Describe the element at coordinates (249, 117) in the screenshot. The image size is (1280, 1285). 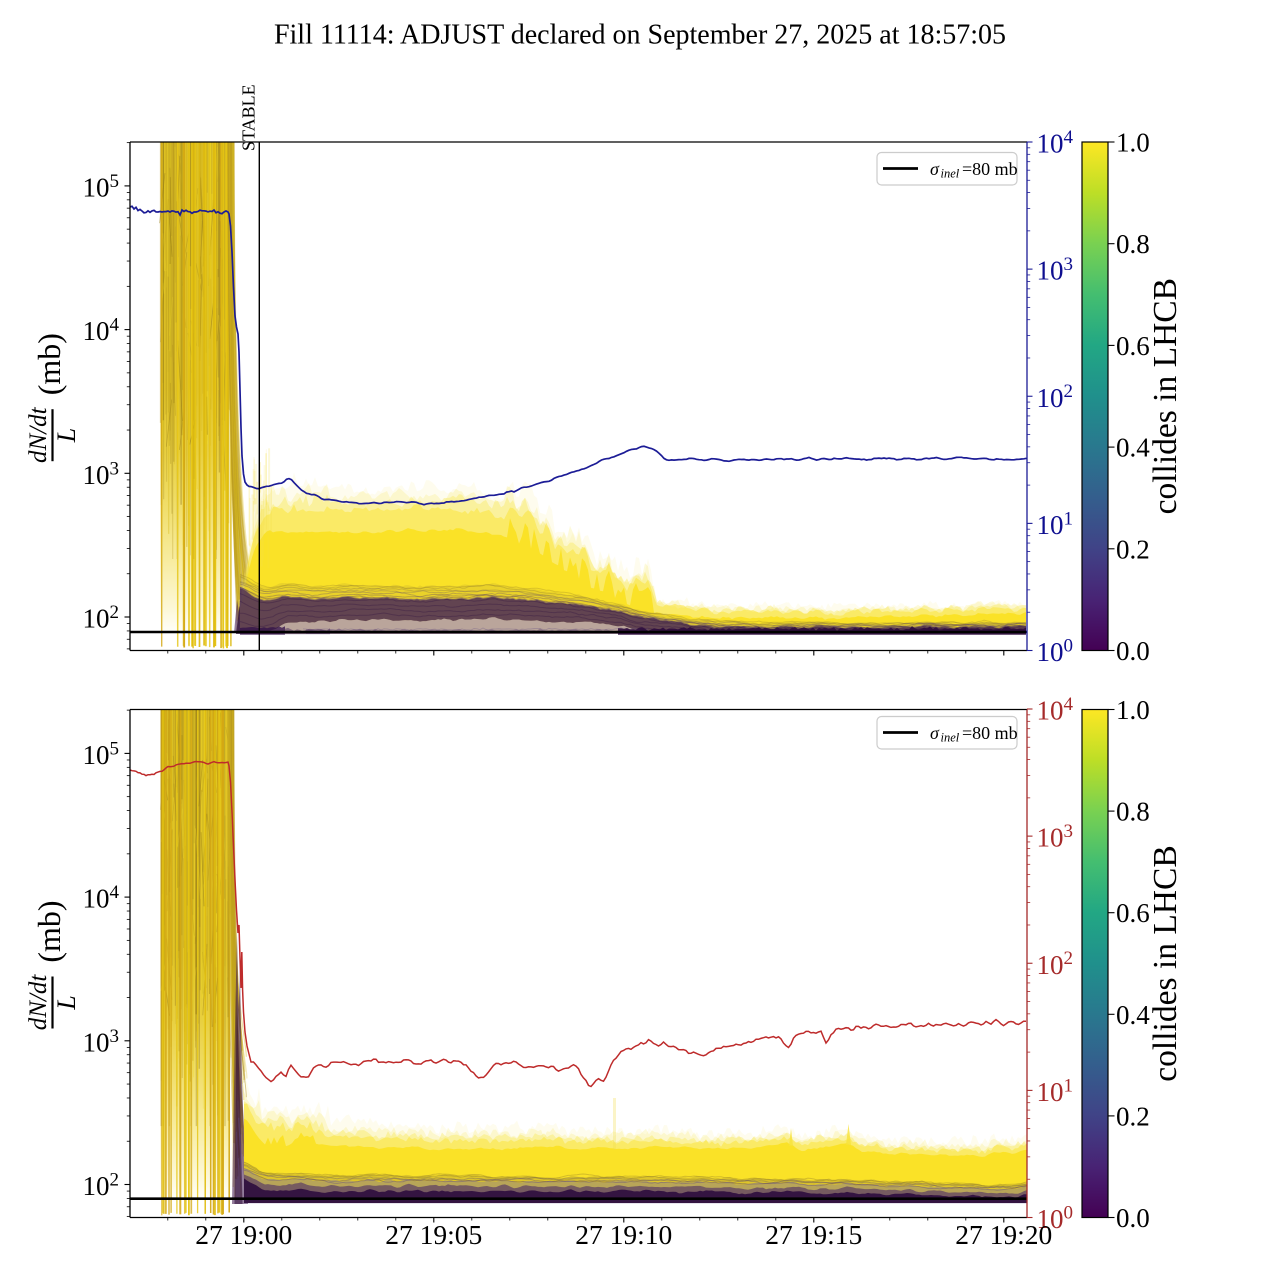
I see `svg-text: STABLE` at that location.